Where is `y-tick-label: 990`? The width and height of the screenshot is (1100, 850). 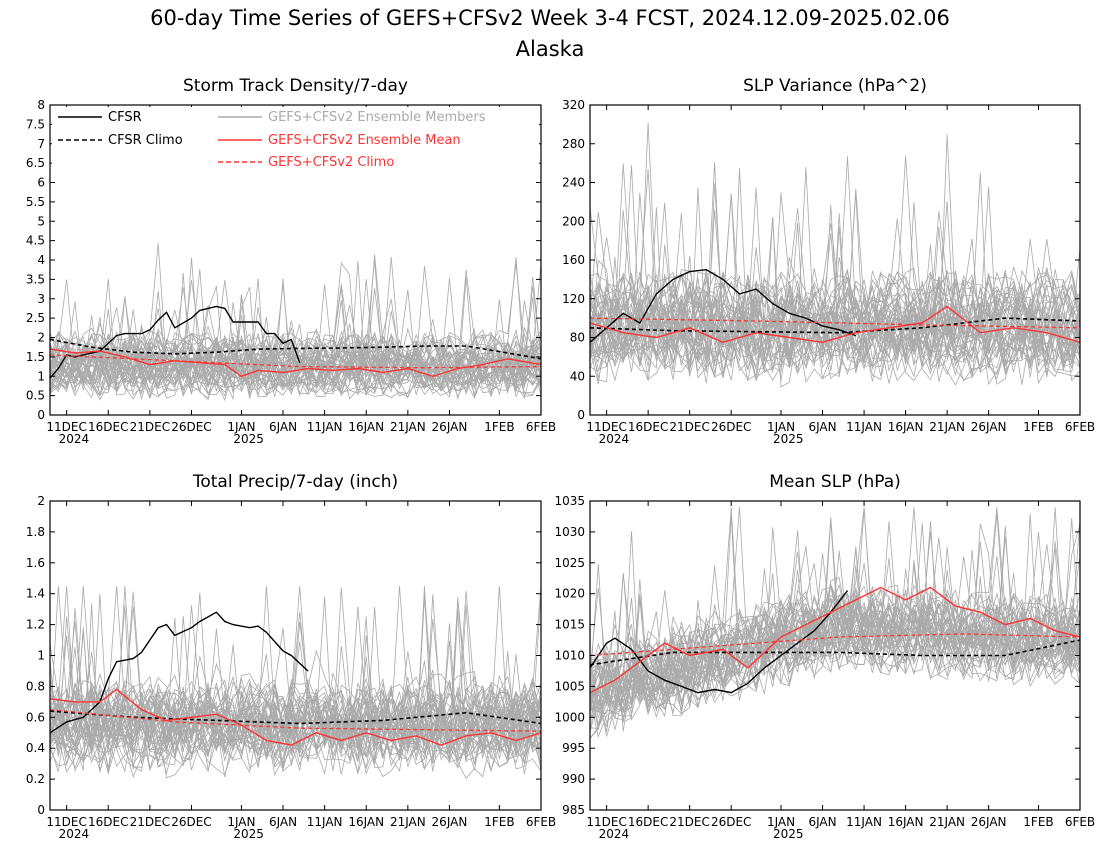 y-tick-label: 990 is located at coordinates (573, 779).